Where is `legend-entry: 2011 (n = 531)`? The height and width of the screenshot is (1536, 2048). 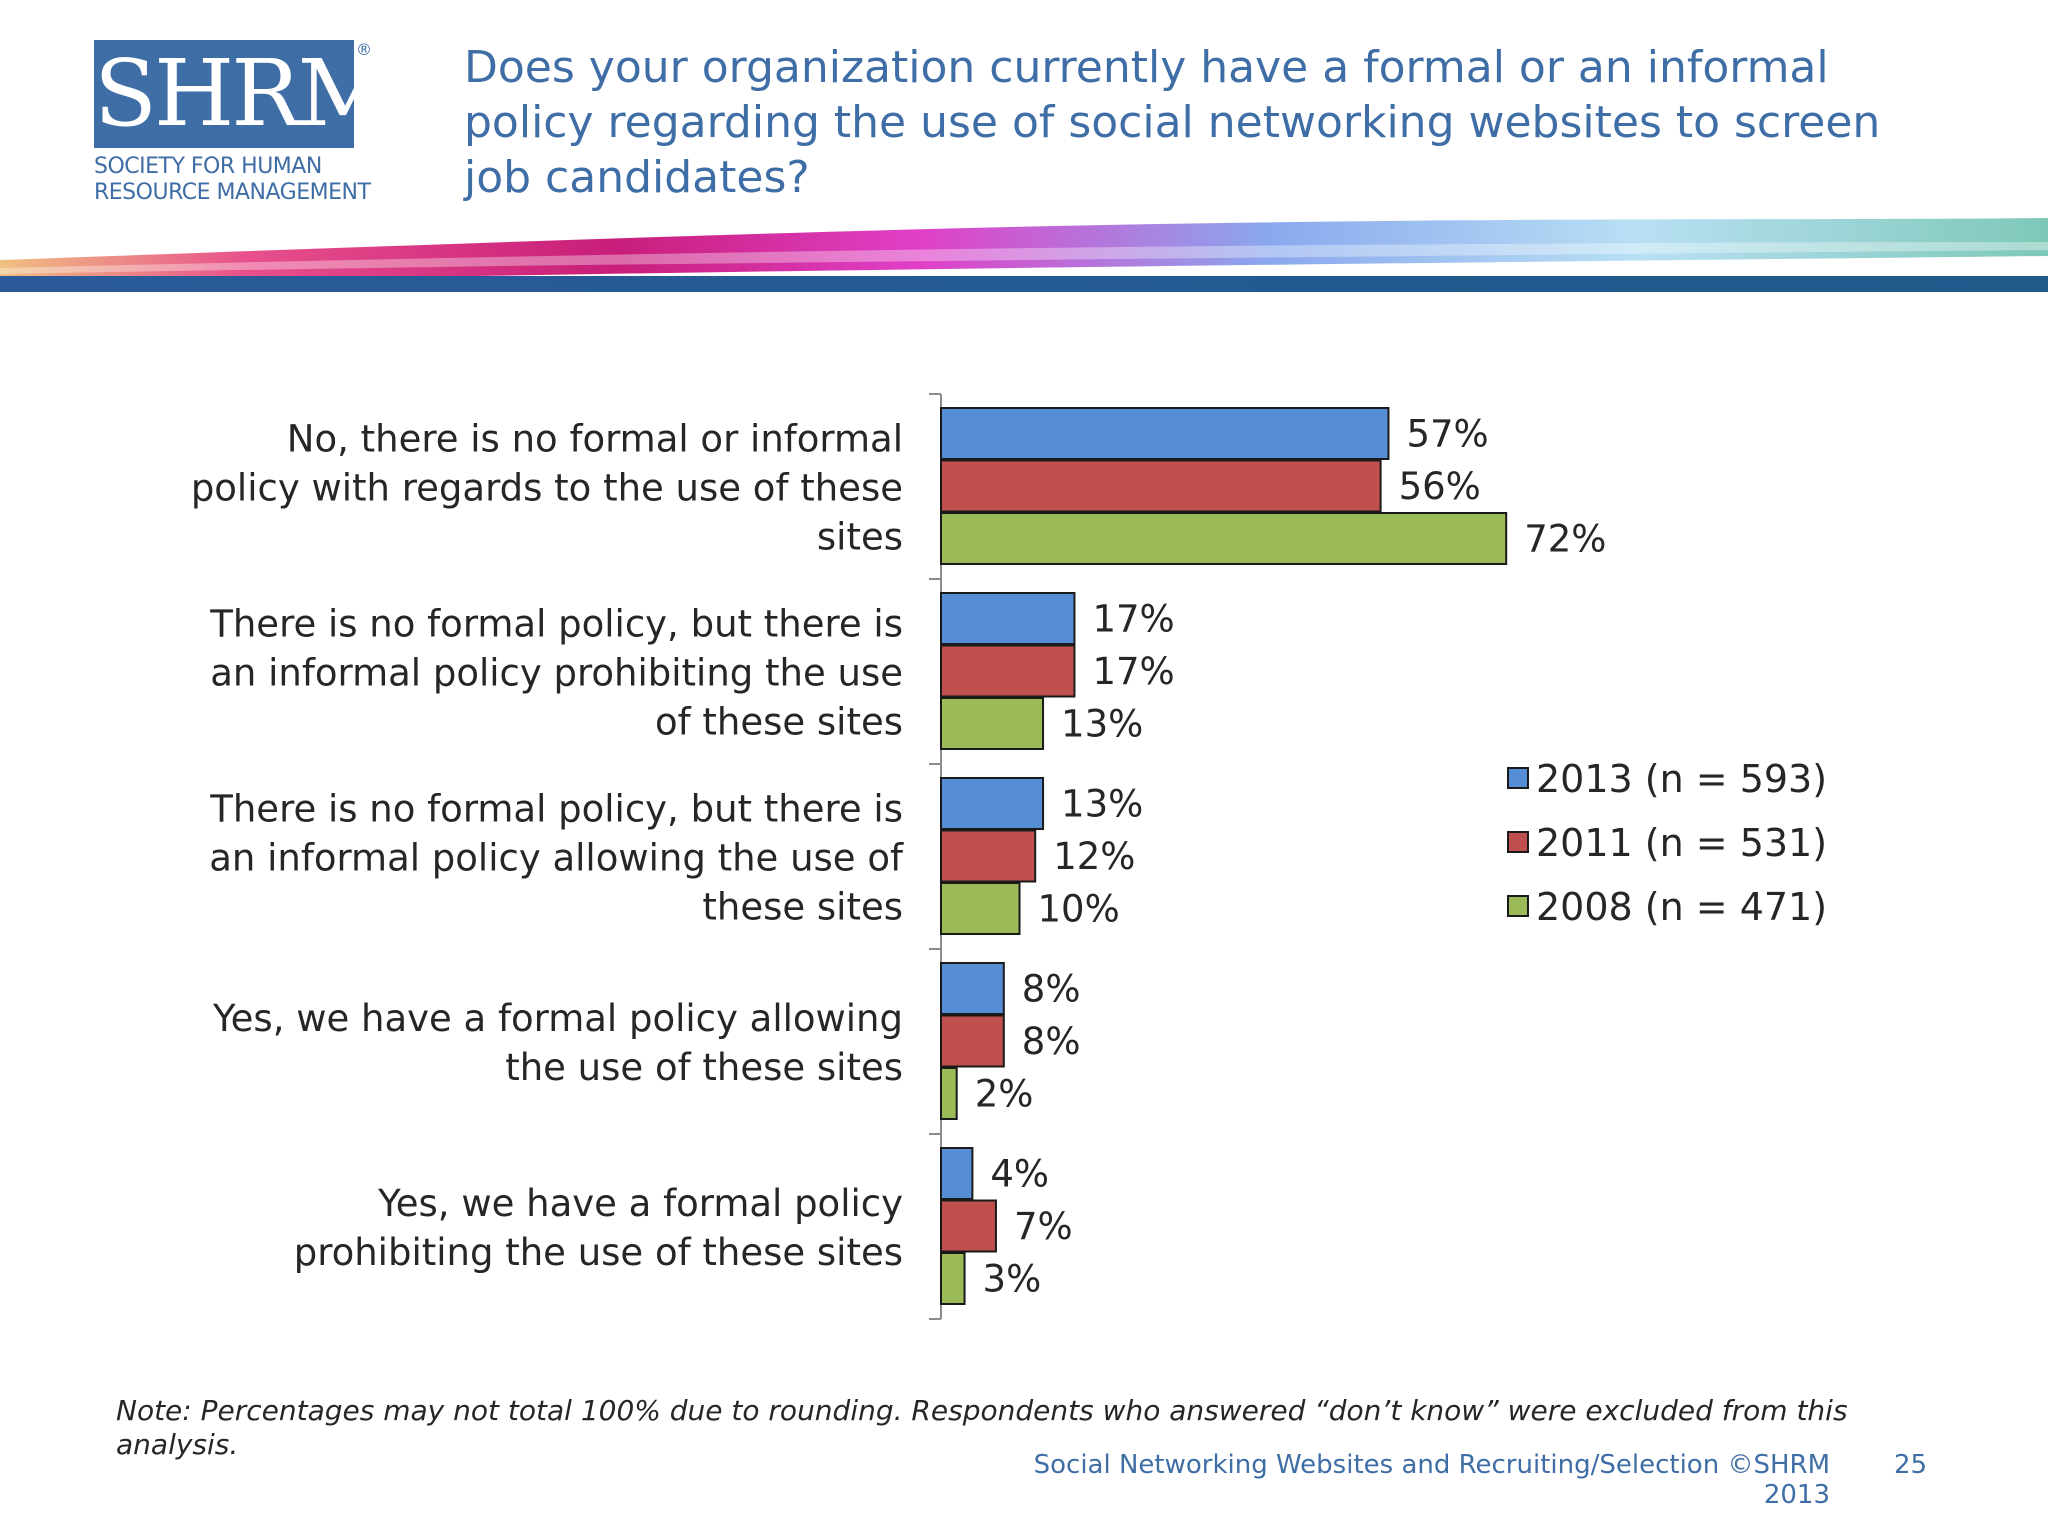 legend-entry: 2011 (n = 531) is located at coordinates (1681, 843).